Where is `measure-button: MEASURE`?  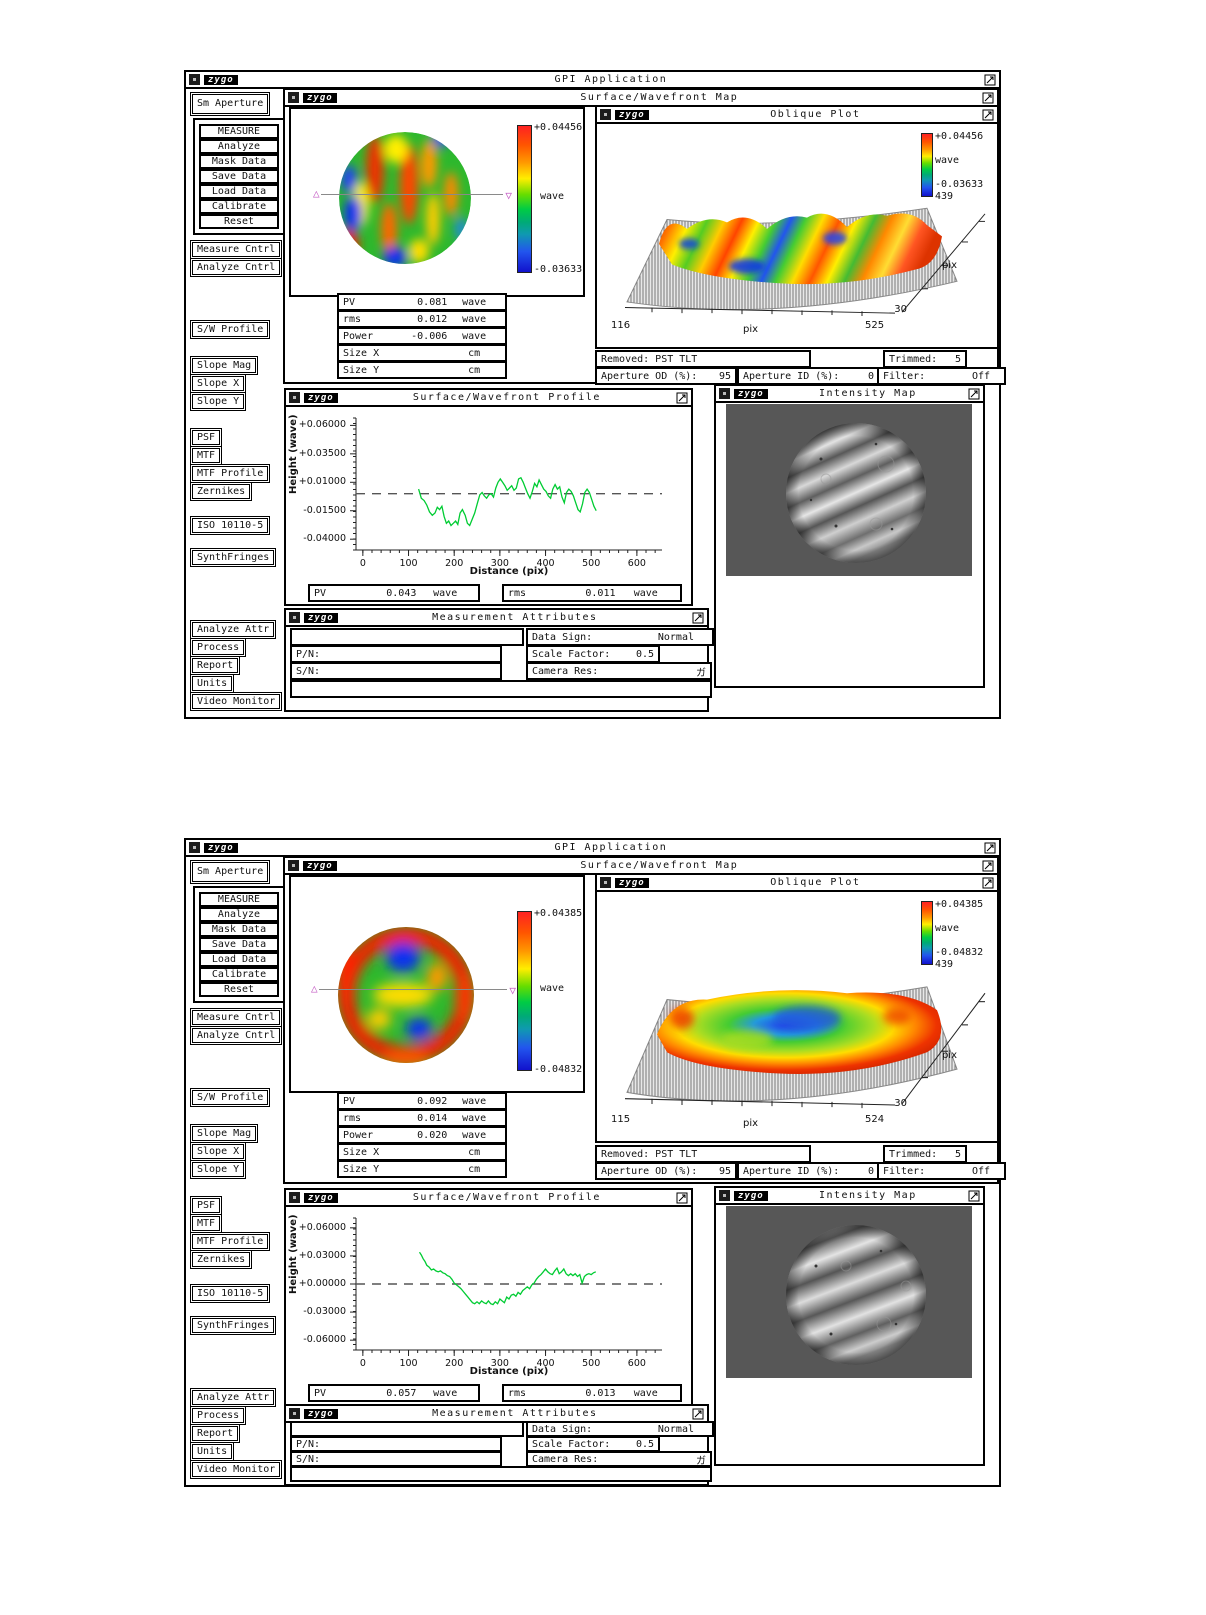
measure-button: MEASURE is located at coordinates (239, 131).